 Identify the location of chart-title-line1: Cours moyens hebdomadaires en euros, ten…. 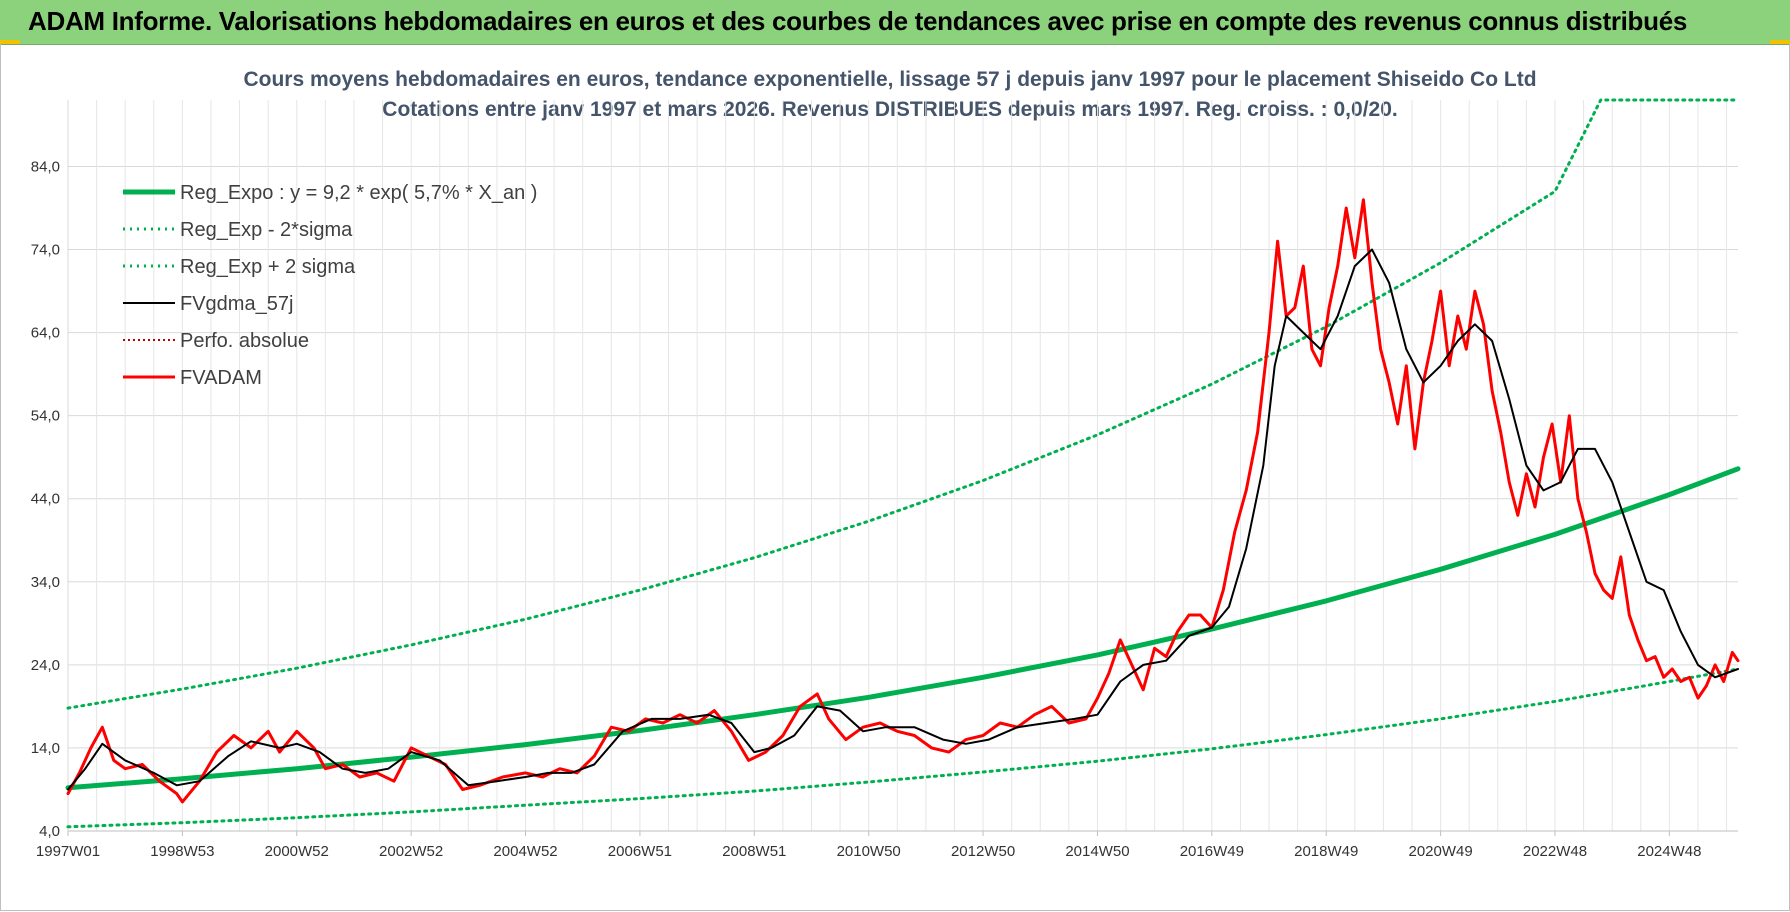
(889, 79).